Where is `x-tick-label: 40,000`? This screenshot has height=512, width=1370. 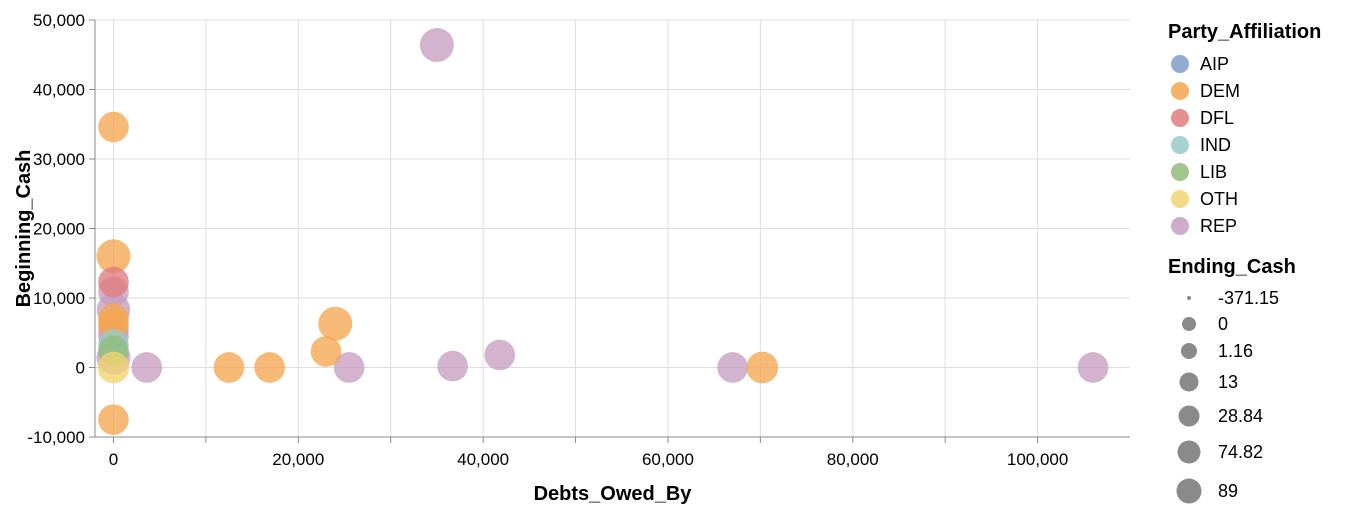 x-tick-label: 40,000 is located at coordinates (483, 459).